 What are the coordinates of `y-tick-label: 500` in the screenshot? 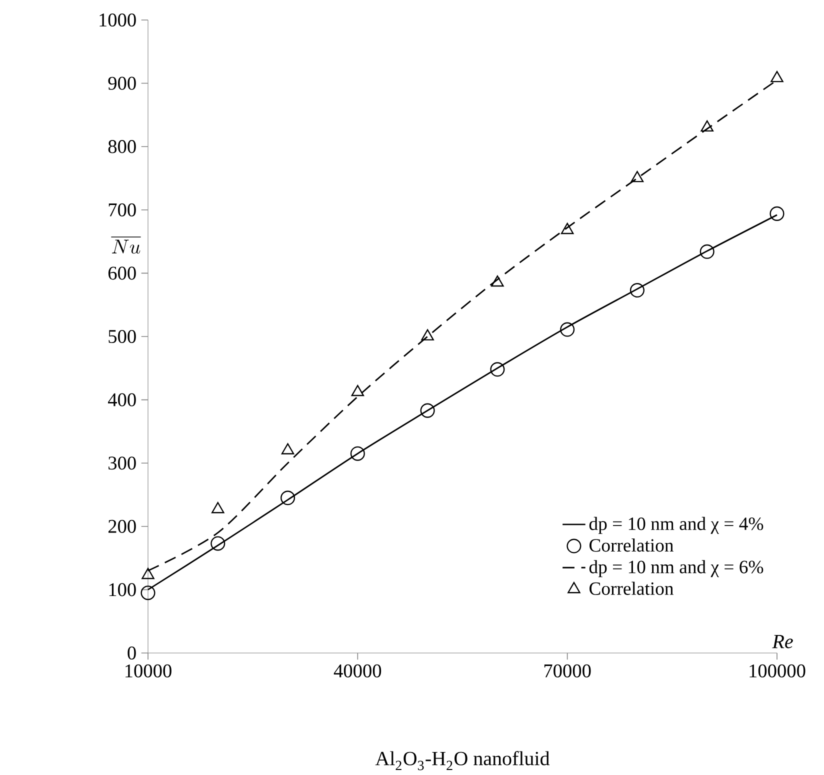 It's located at (122, 337).